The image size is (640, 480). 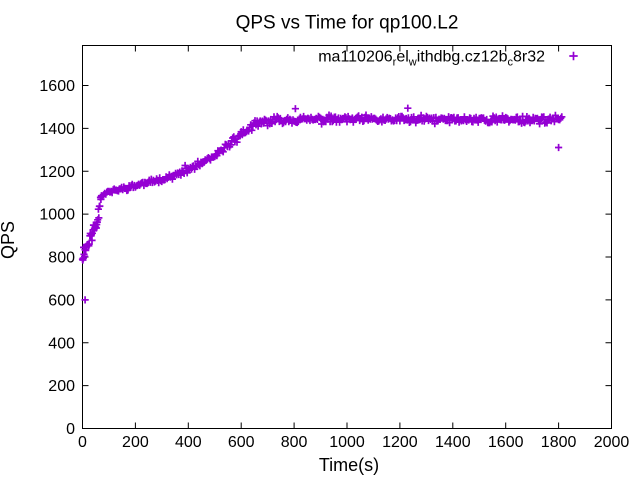 I want to click on y-tick-label: 0, so click(x=70, y=429).